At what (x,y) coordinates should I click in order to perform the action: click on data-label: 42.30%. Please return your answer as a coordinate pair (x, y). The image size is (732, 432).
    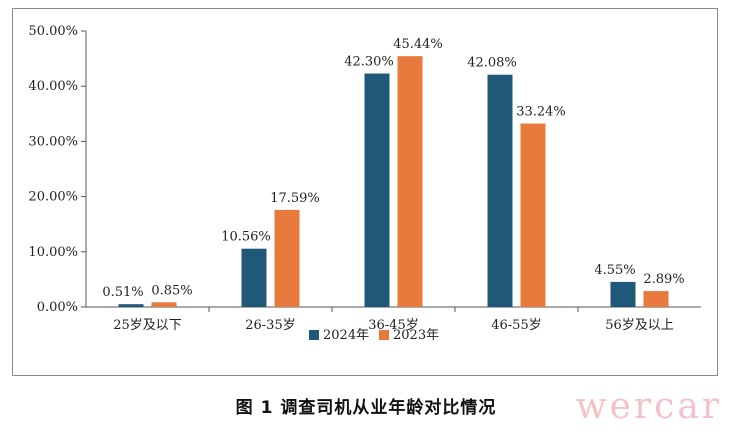
    Looking at the image, I should click on (369, 62).